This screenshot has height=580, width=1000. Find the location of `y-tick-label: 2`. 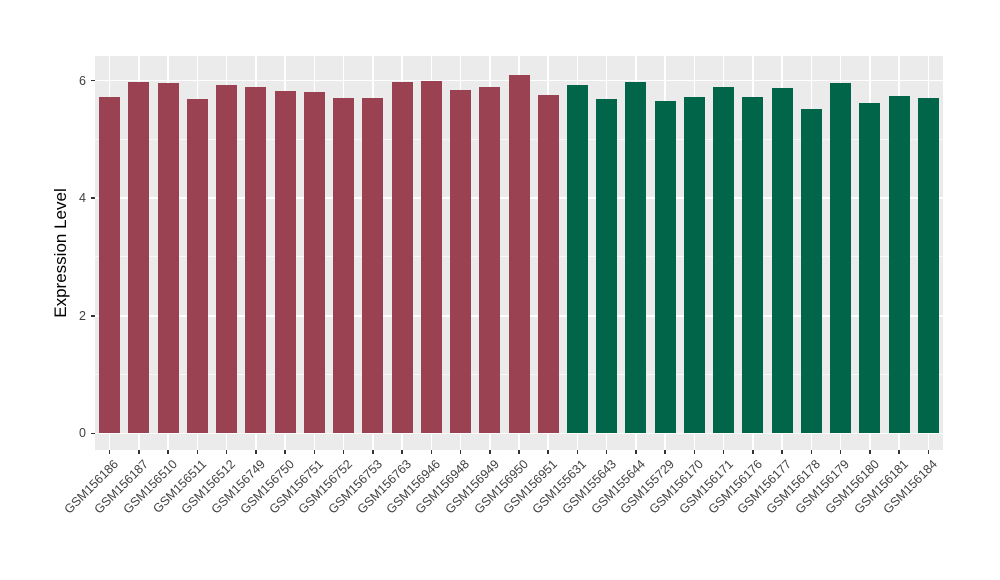

y-tick-label: 2 is located at coordinates (82, 315).